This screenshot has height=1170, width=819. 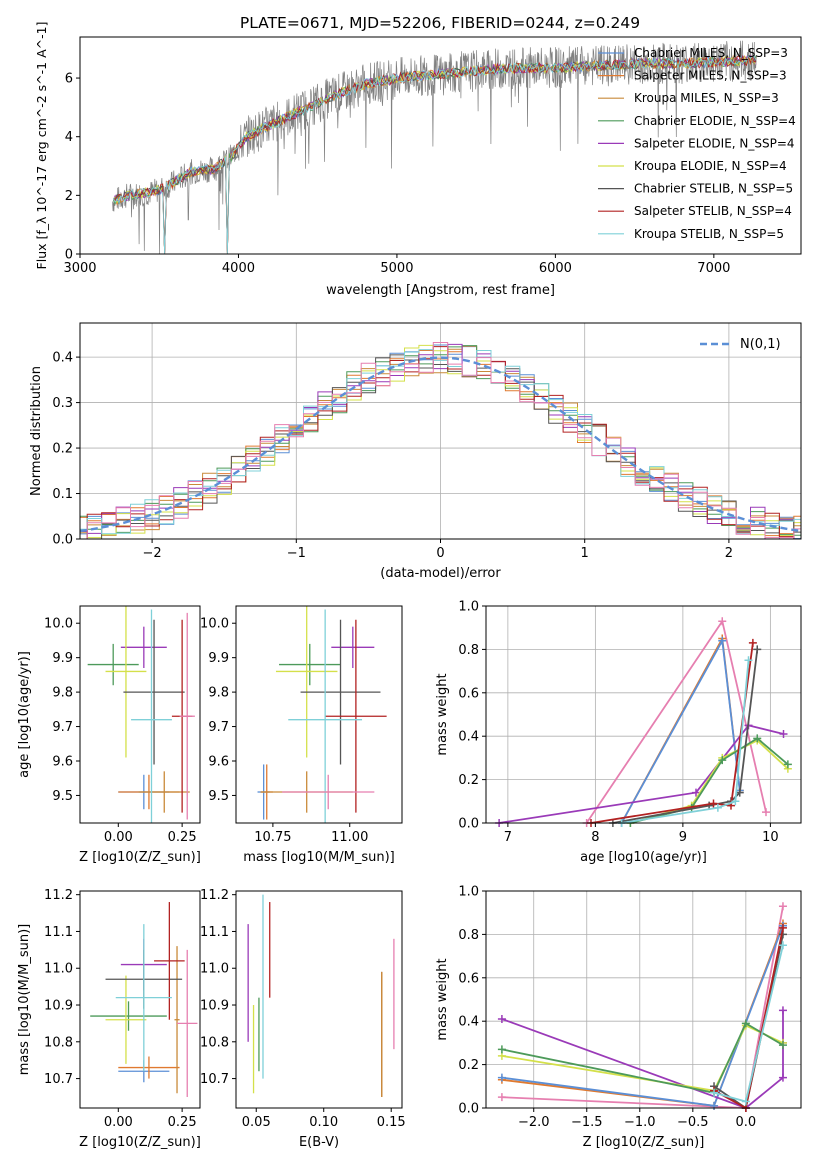 What do you see at coordinates (36, 431) in the screenshot?
I see `y-axis-label: Normed distribution` at bounding box center [36, 431].